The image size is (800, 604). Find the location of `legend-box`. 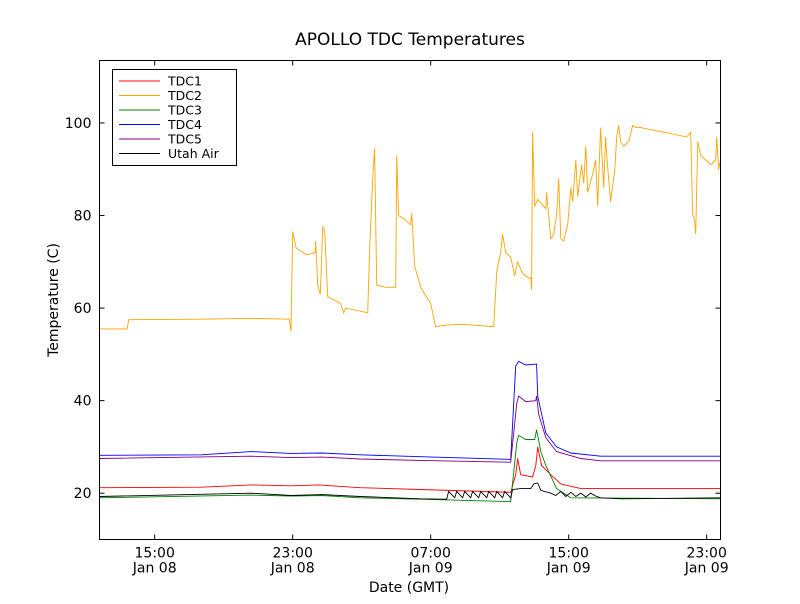

legend-box is located at coordinates (174, 117).